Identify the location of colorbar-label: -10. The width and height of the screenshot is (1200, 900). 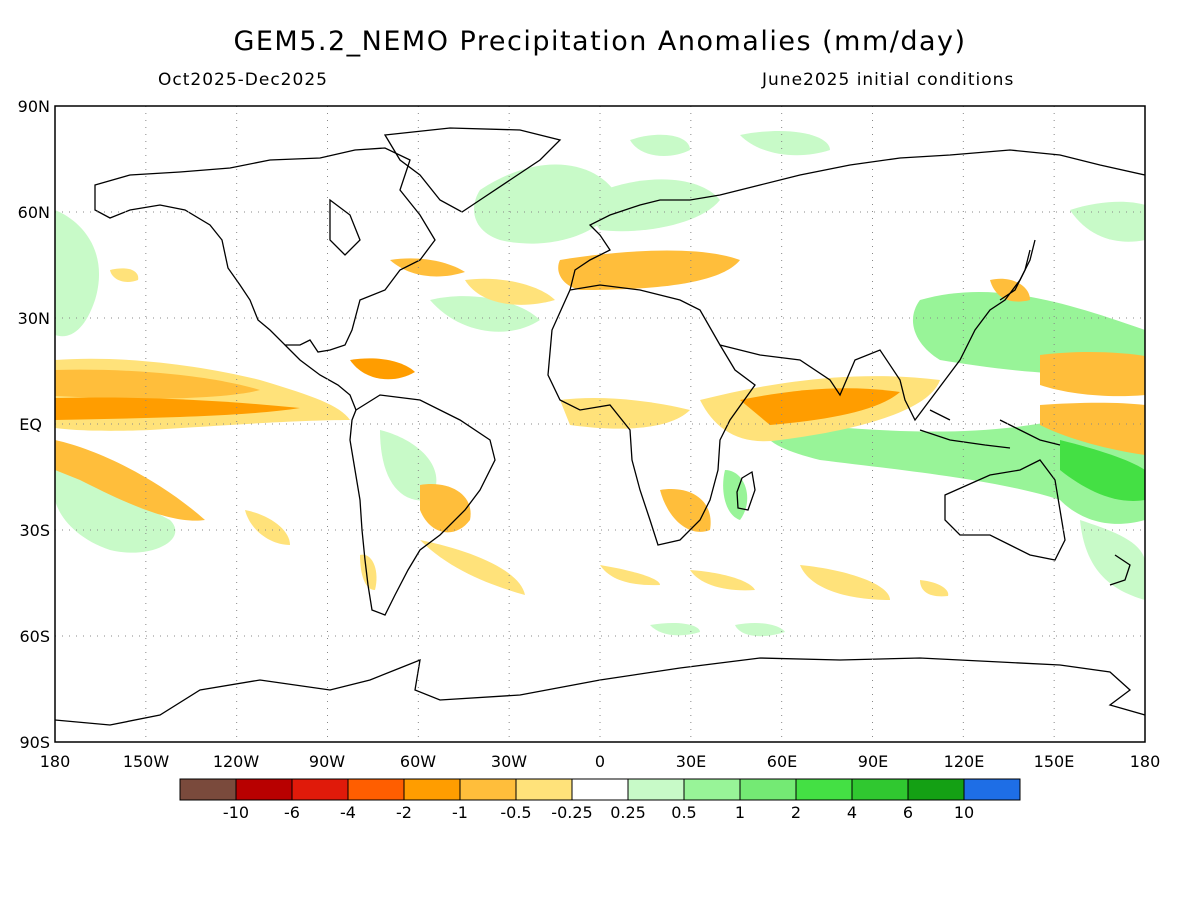
(236, 812).